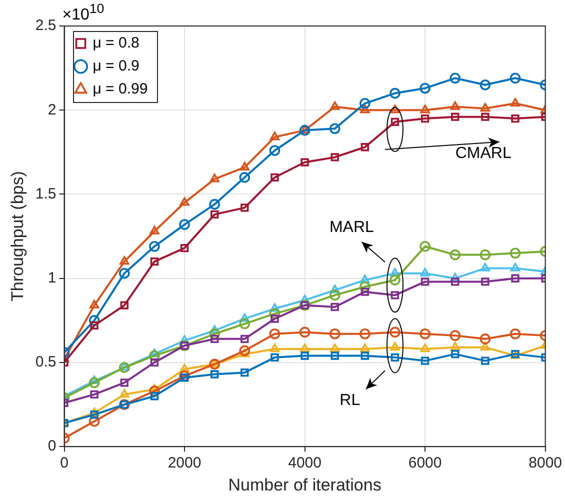  What do you see at coordinates (52, 109) in the screenshot?
I see `y-tick-label: 2` at bounding box center [52, 109].